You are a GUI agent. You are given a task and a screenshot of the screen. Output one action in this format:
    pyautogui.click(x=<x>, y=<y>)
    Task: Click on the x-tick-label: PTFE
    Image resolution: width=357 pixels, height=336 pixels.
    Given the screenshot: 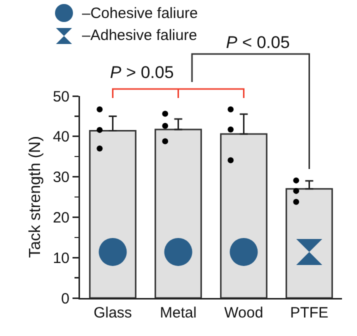 What is the action you would take?
    pyautogui.click(x=309, y=313)
    